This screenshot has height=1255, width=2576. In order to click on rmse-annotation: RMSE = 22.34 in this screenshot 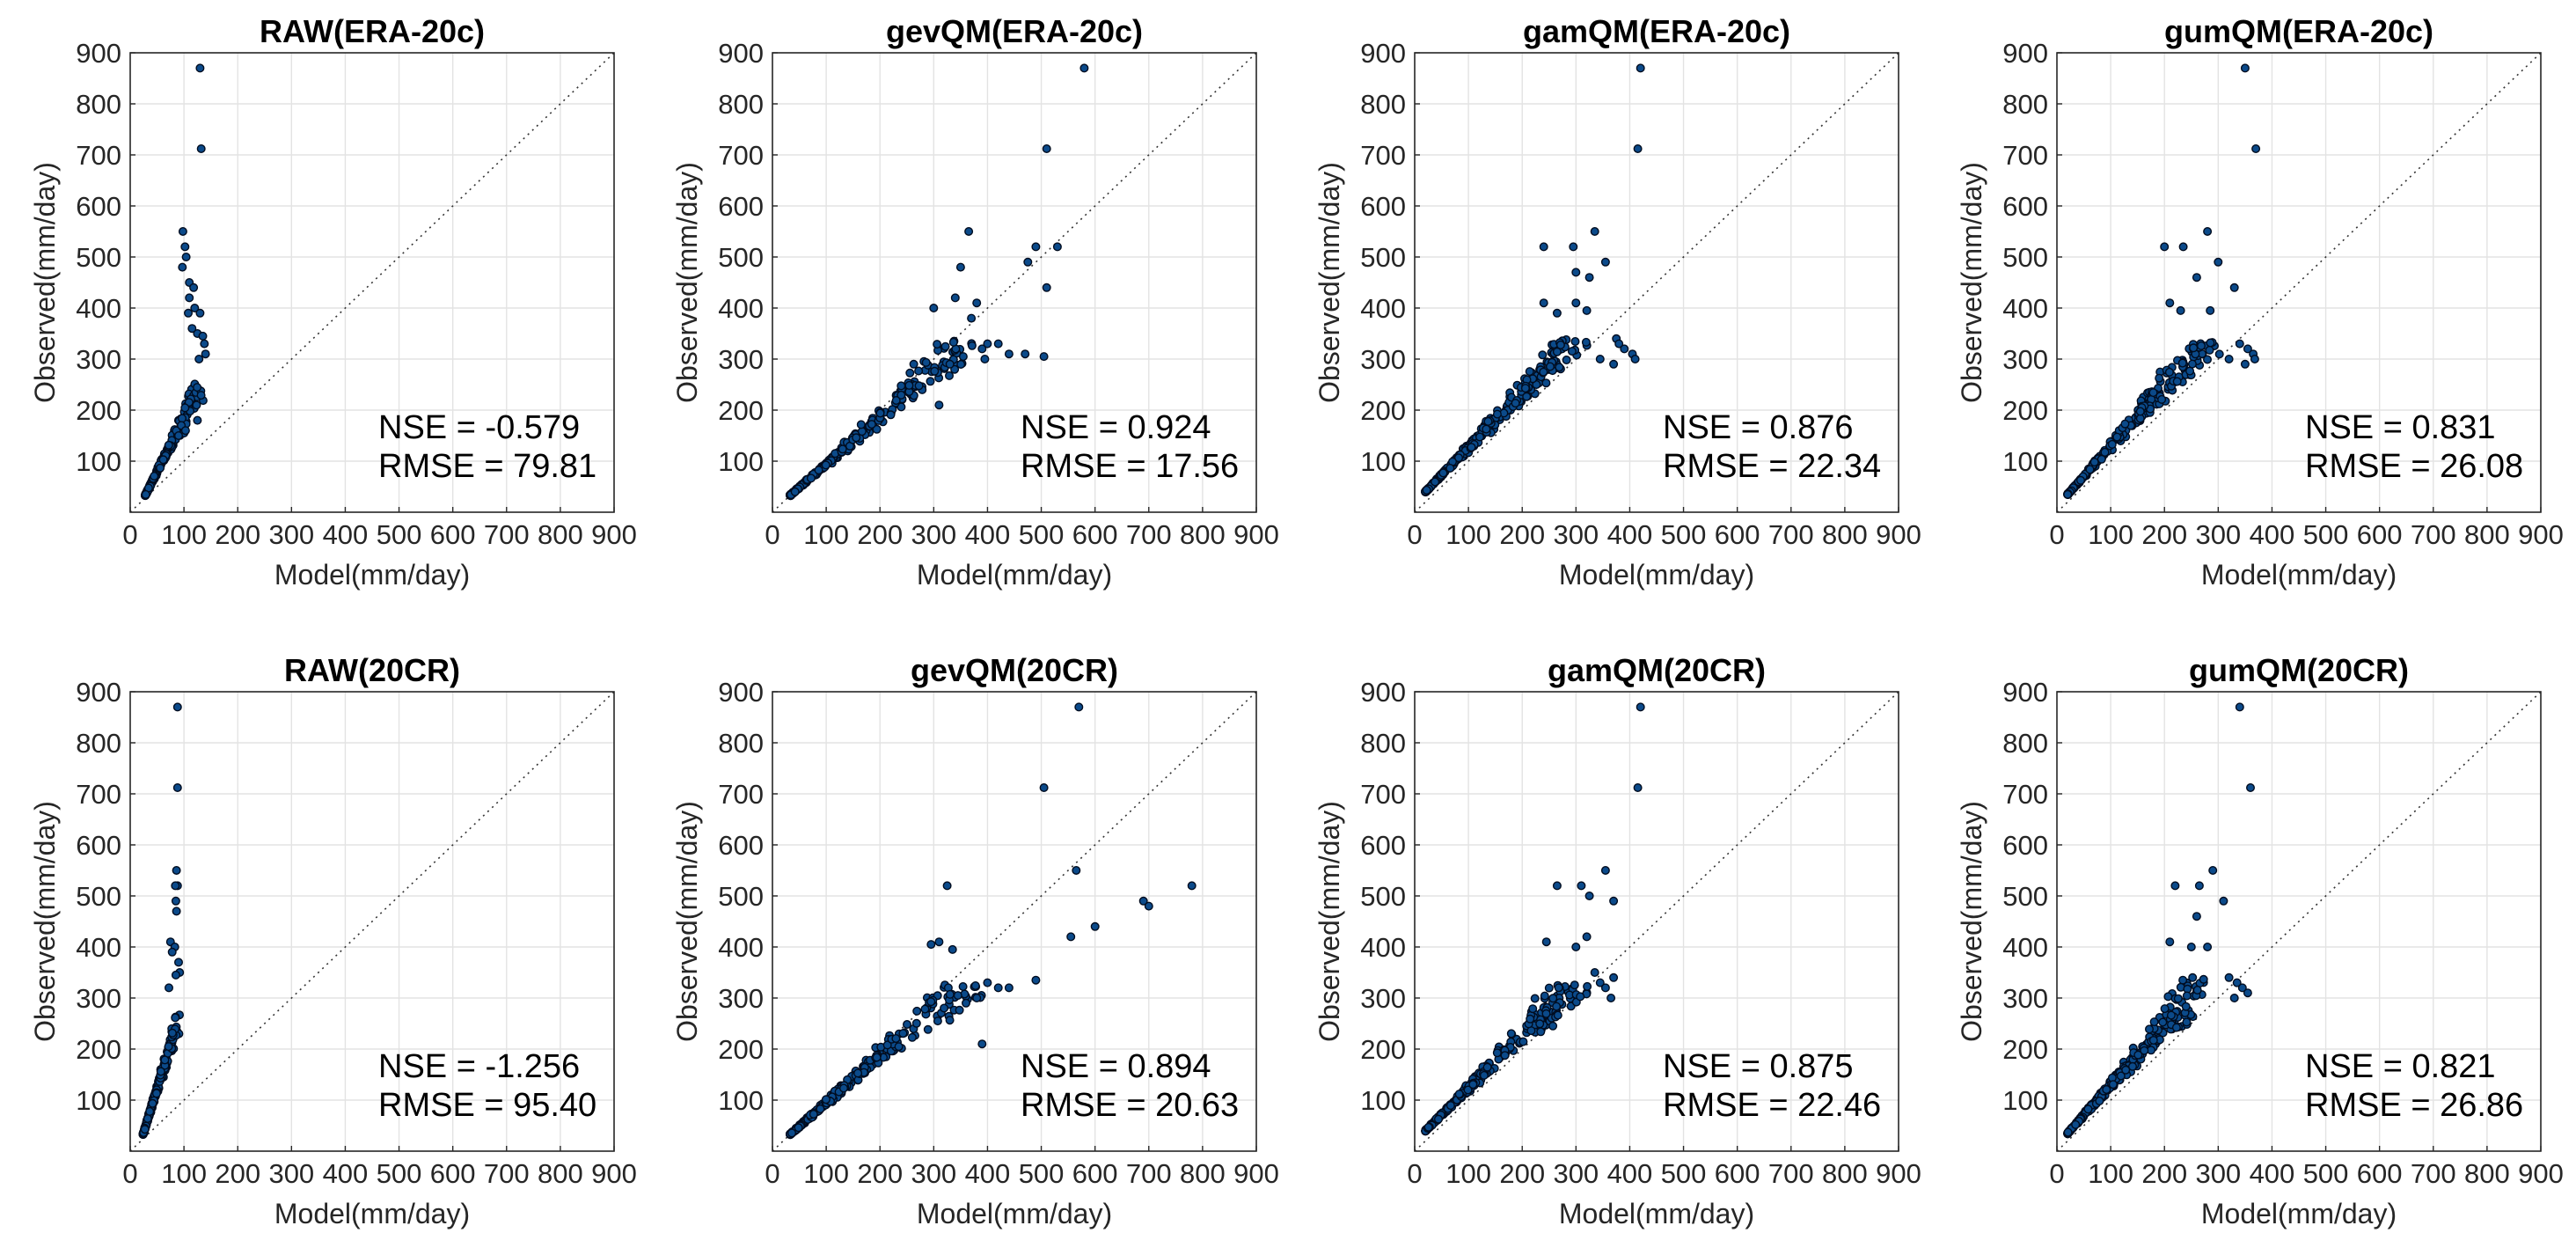, I will do `click(1772, 466)`.